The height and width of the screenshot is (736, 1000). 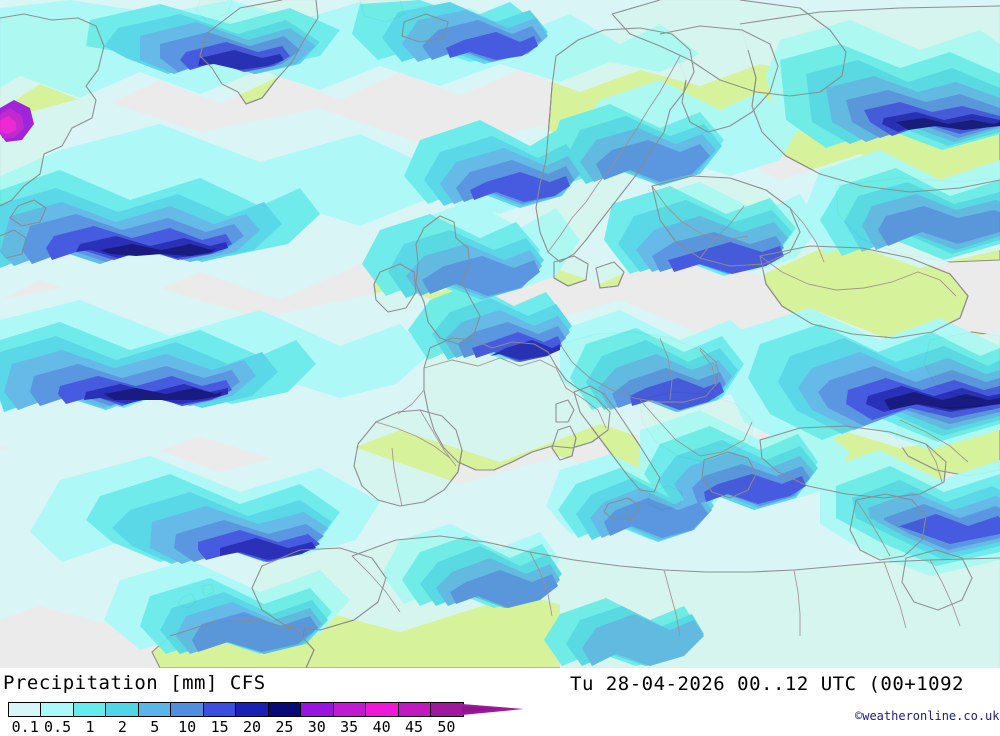 What do you see at coordinates (58, 727) in the screenshot?
I see `colorbar-tick-label: 0.5` at bounding box center [58, 727].